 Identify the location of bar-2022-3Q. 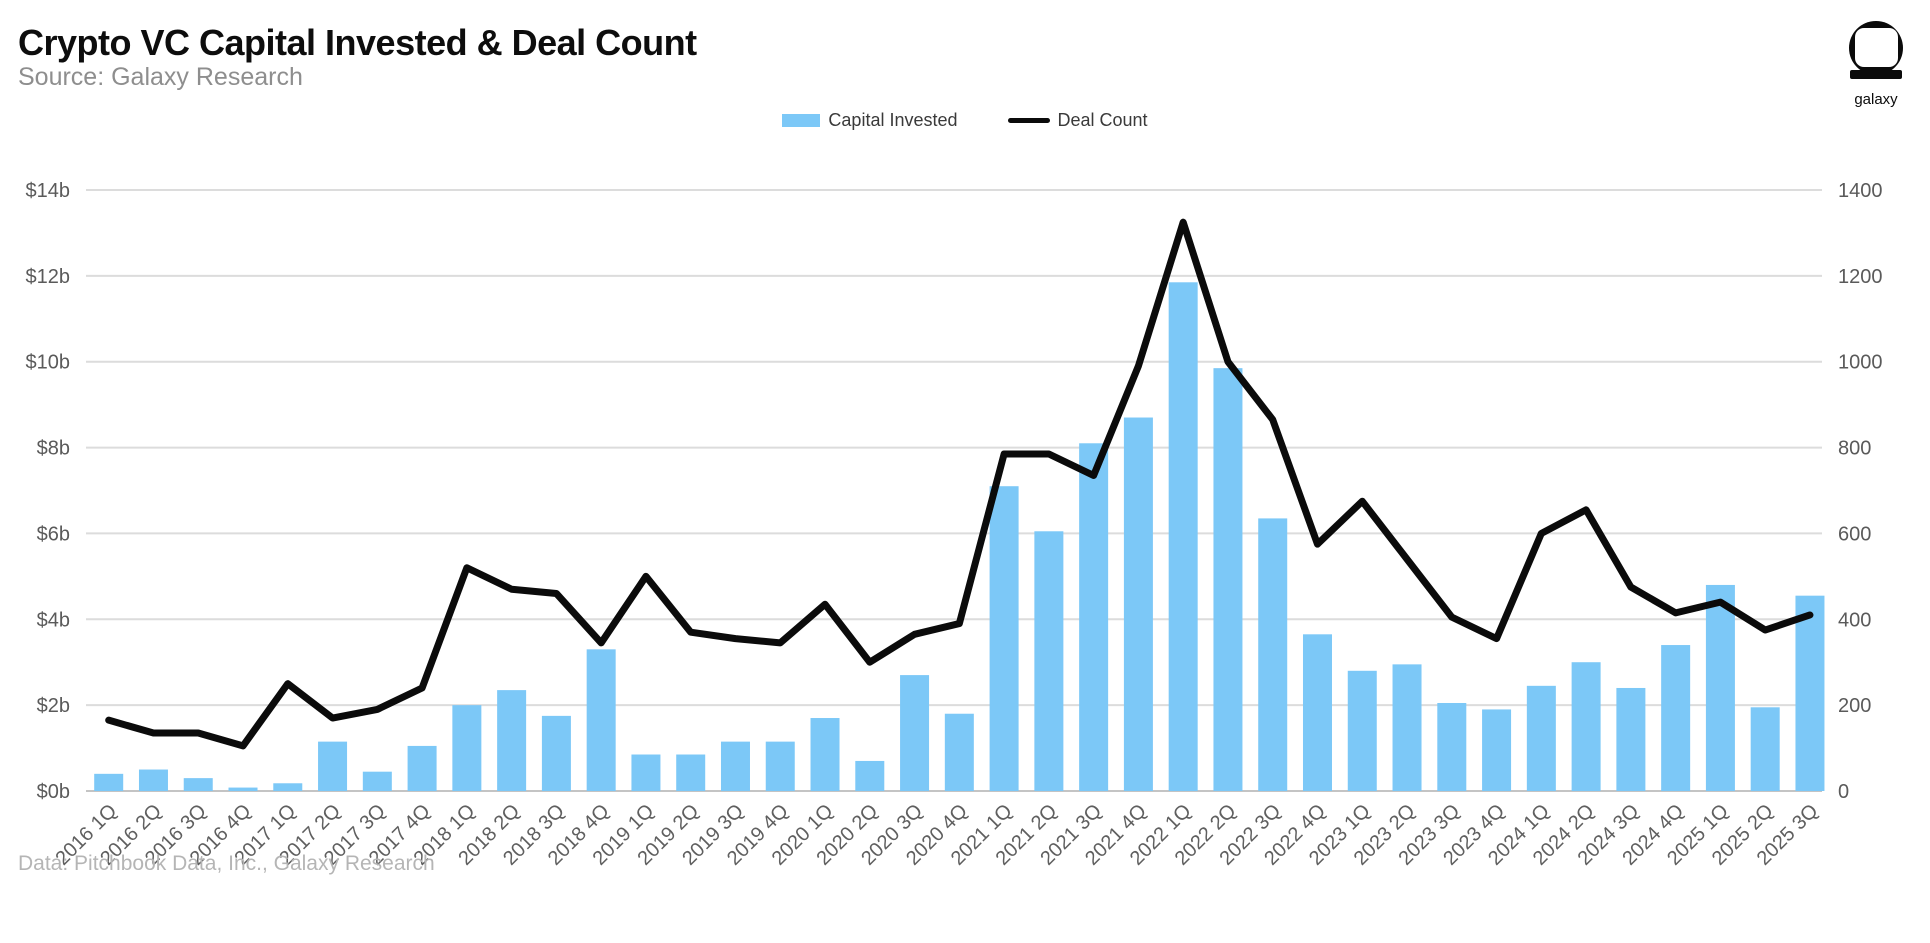
(1273, 654).